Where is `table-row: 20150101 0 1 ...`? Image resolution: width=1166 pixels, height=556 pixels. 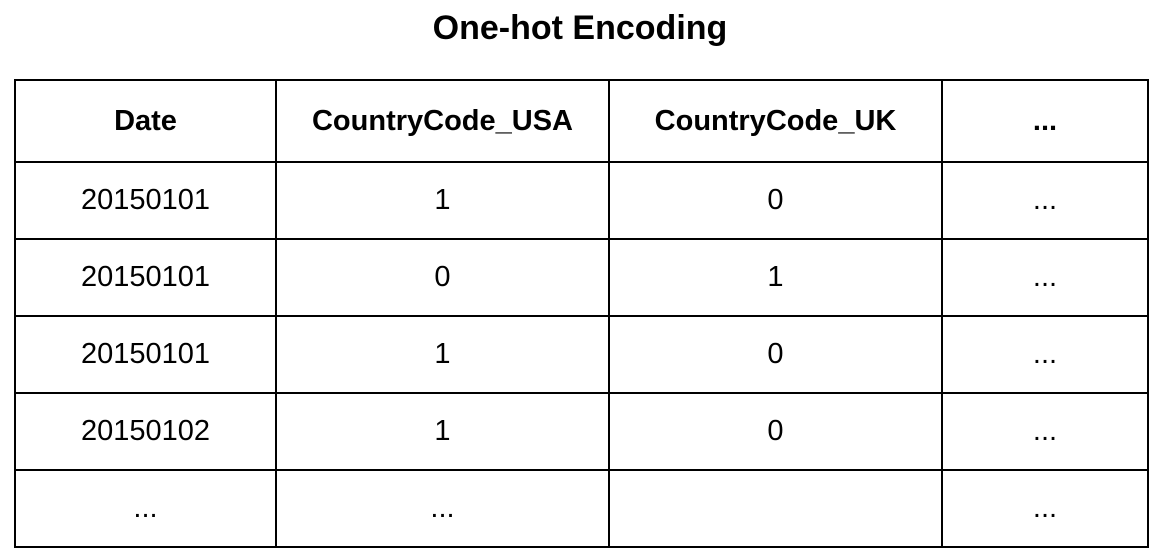
table-row: 20150101 0 1 ... is located at coordinates (581, 277).